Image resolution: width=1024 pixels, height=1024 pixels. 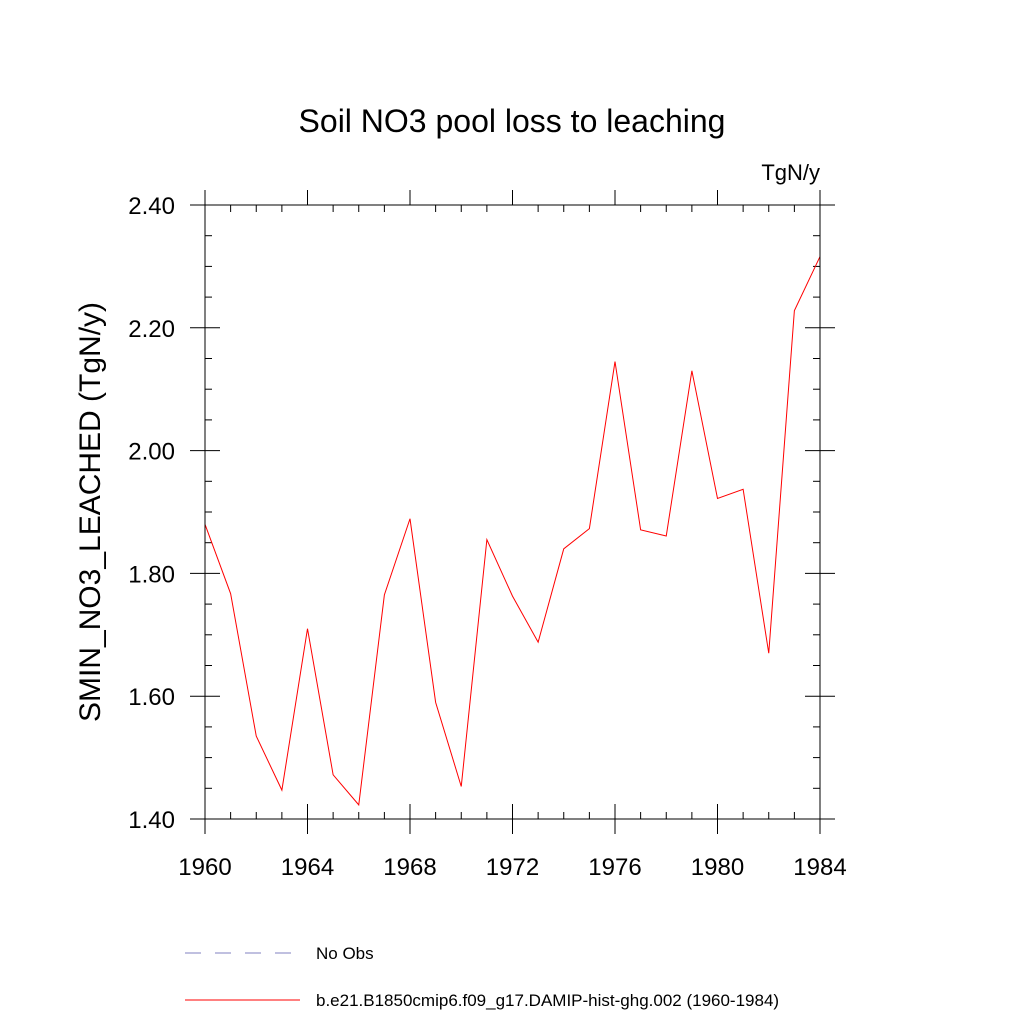 What do you see at coordinates (819, 867) in the screenshot?
I see `x-tick-label: 1984` at bounding box center [819, 867].